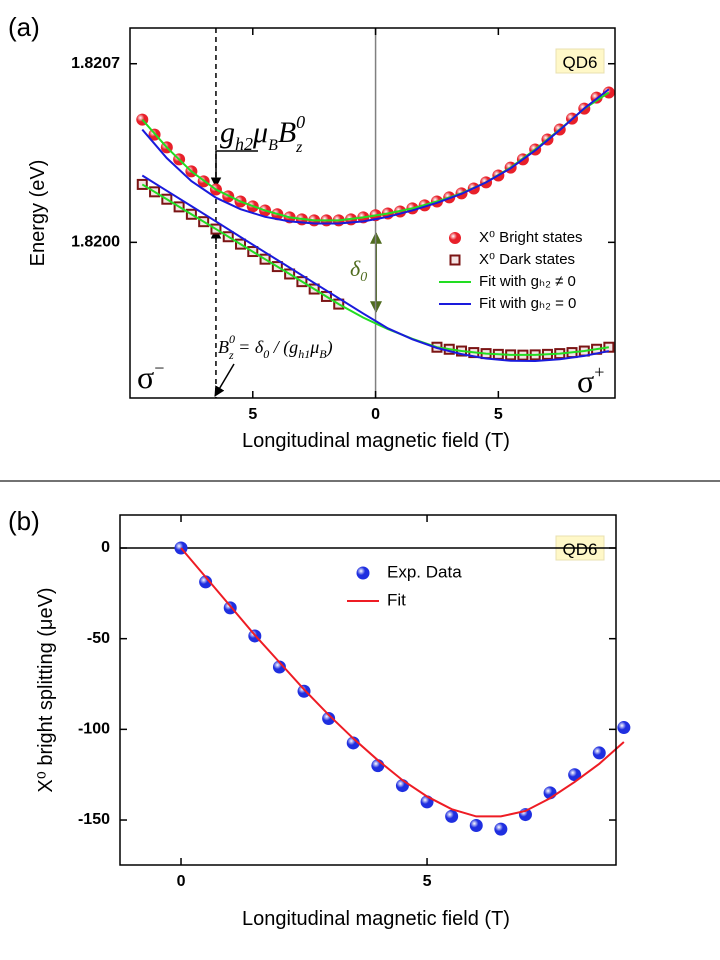 The image size is (720, 960). I want to click on annotation: B0 z = δ0 / (gh1μB), so click(275, 347).